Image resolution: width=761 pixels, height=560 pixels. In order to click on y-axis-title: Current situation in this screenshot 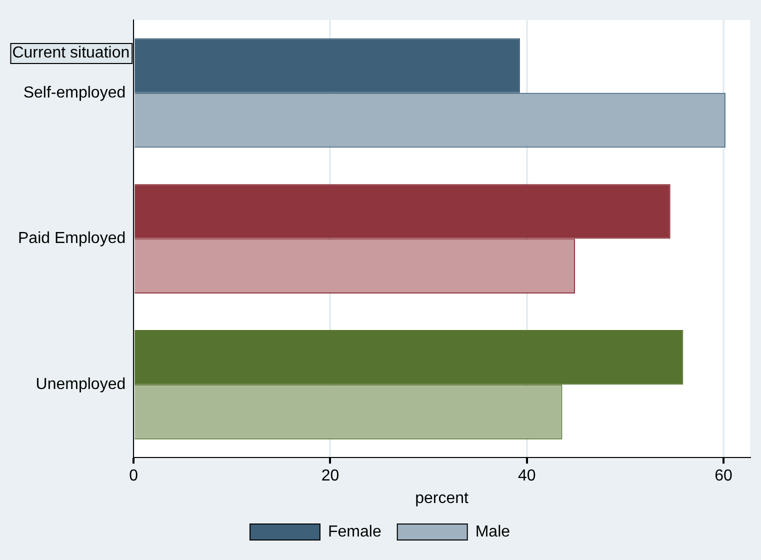, I will do `click(71, 53)`.